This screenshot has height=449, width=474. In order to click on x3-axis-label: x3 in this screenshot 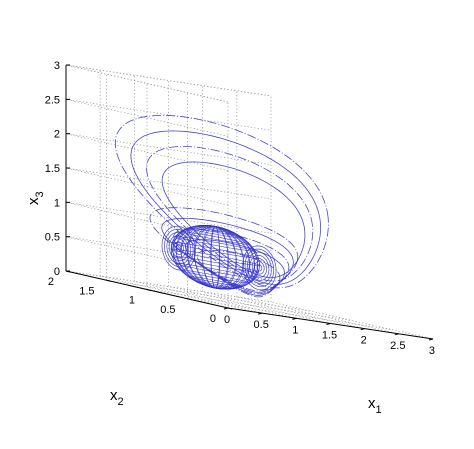, I will do `click(35, 198)`.